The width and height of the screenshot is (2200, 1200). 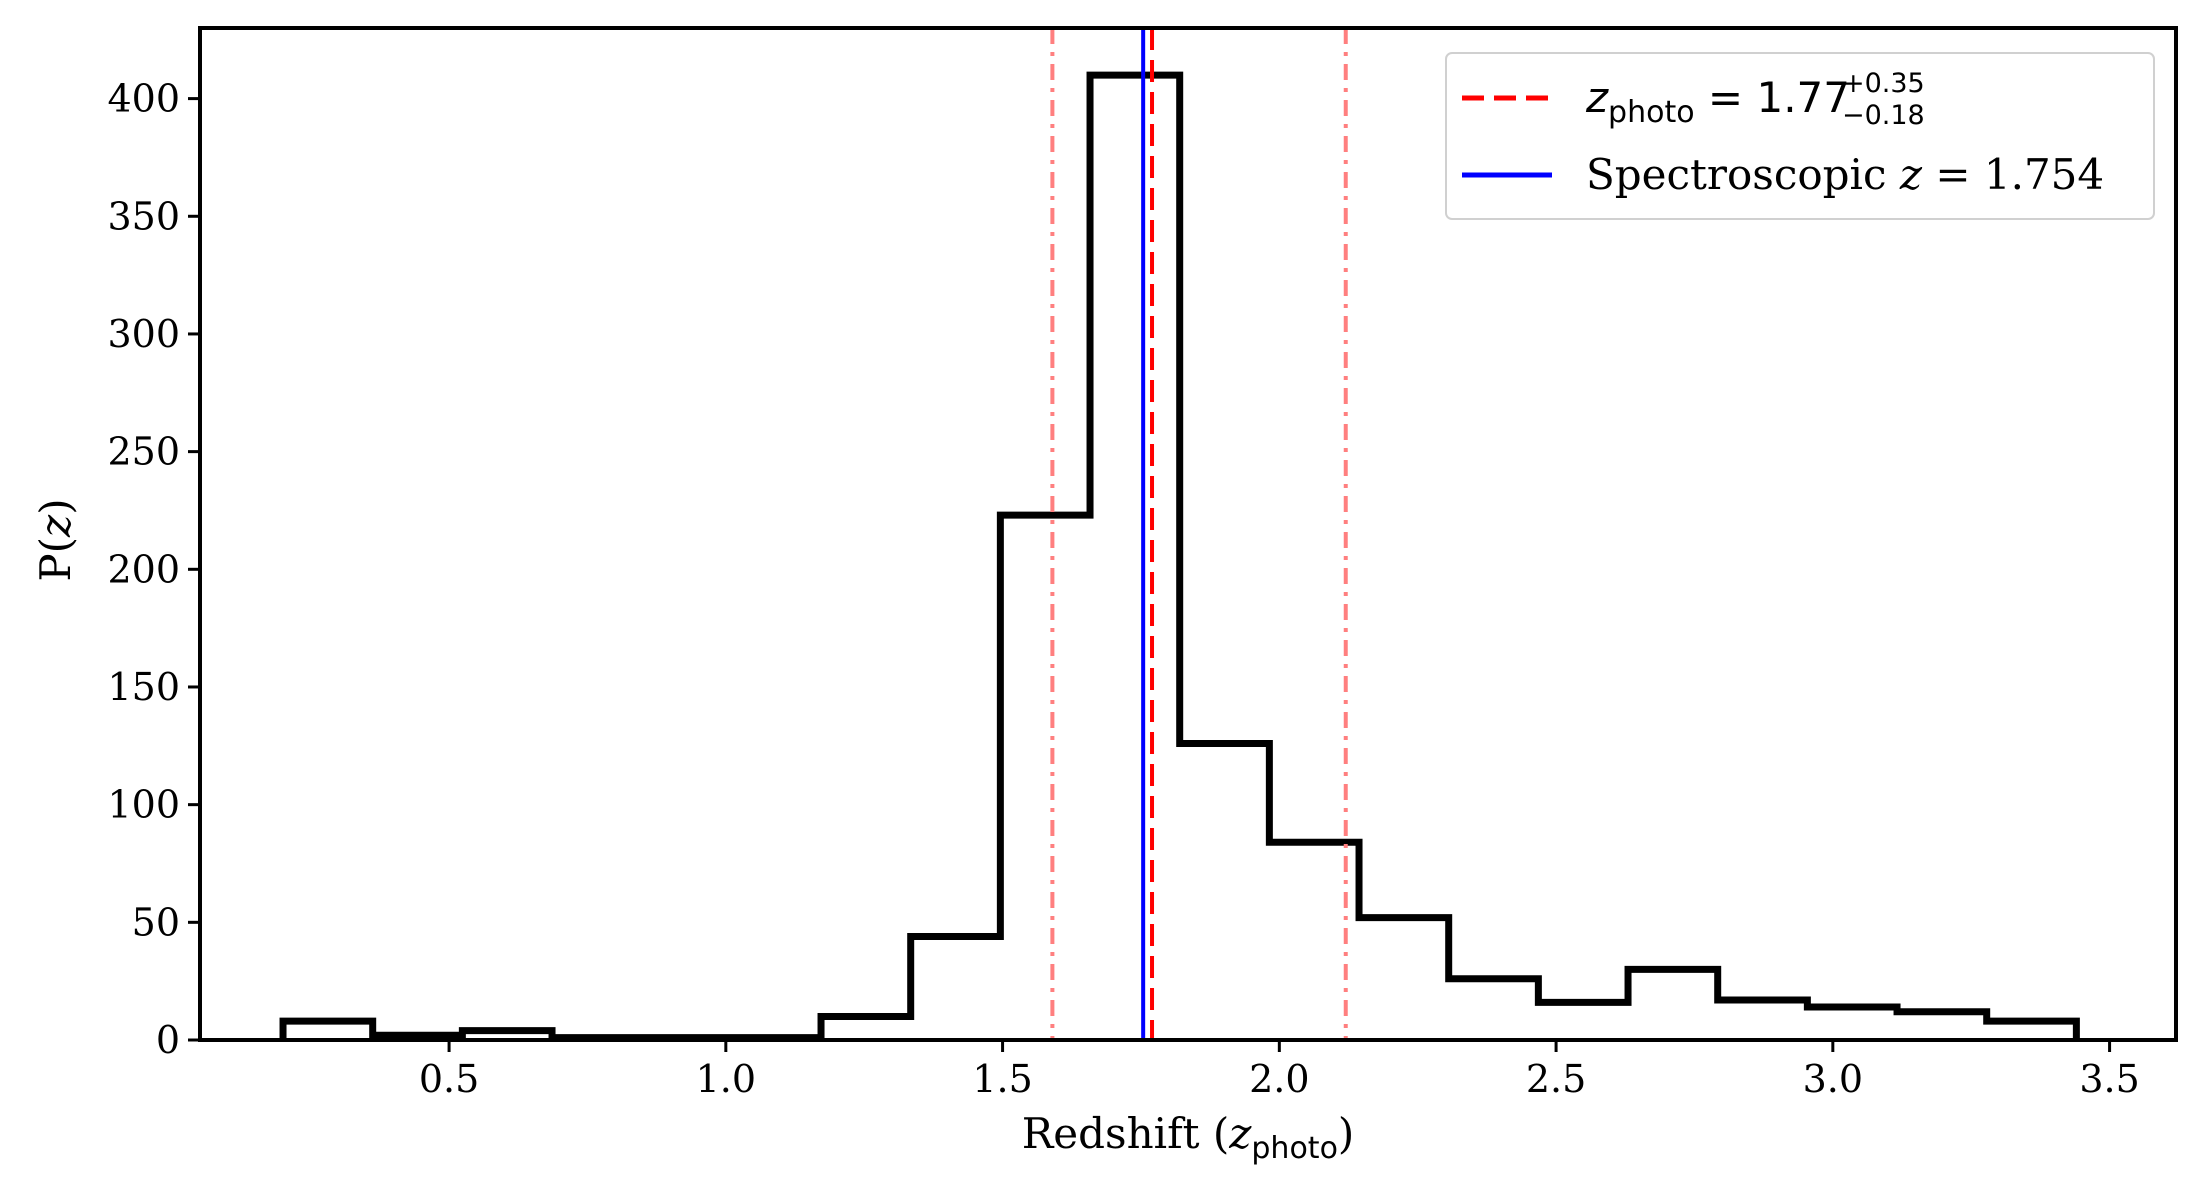 What do you see at coordinates (449, 1079) in the screenshot?
I see `x-tick-label: 0.5` at bounding box center [449, 1079].